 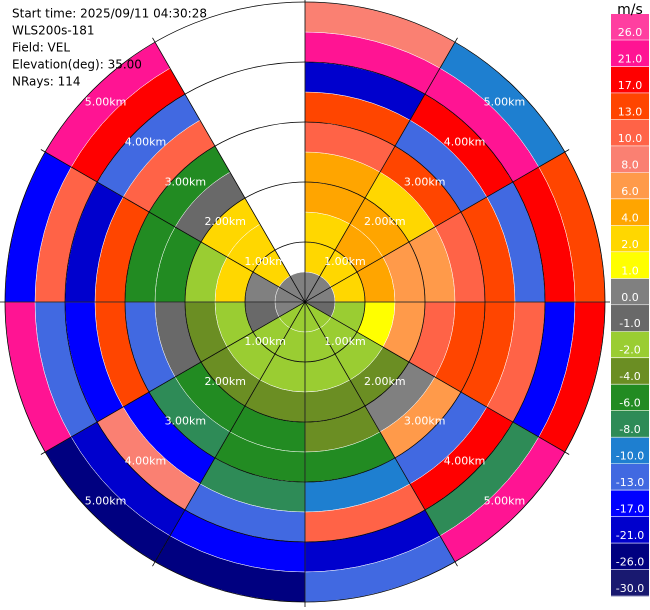 I want to click on colorbar-unit: m/s, so click(x=630, y=10).